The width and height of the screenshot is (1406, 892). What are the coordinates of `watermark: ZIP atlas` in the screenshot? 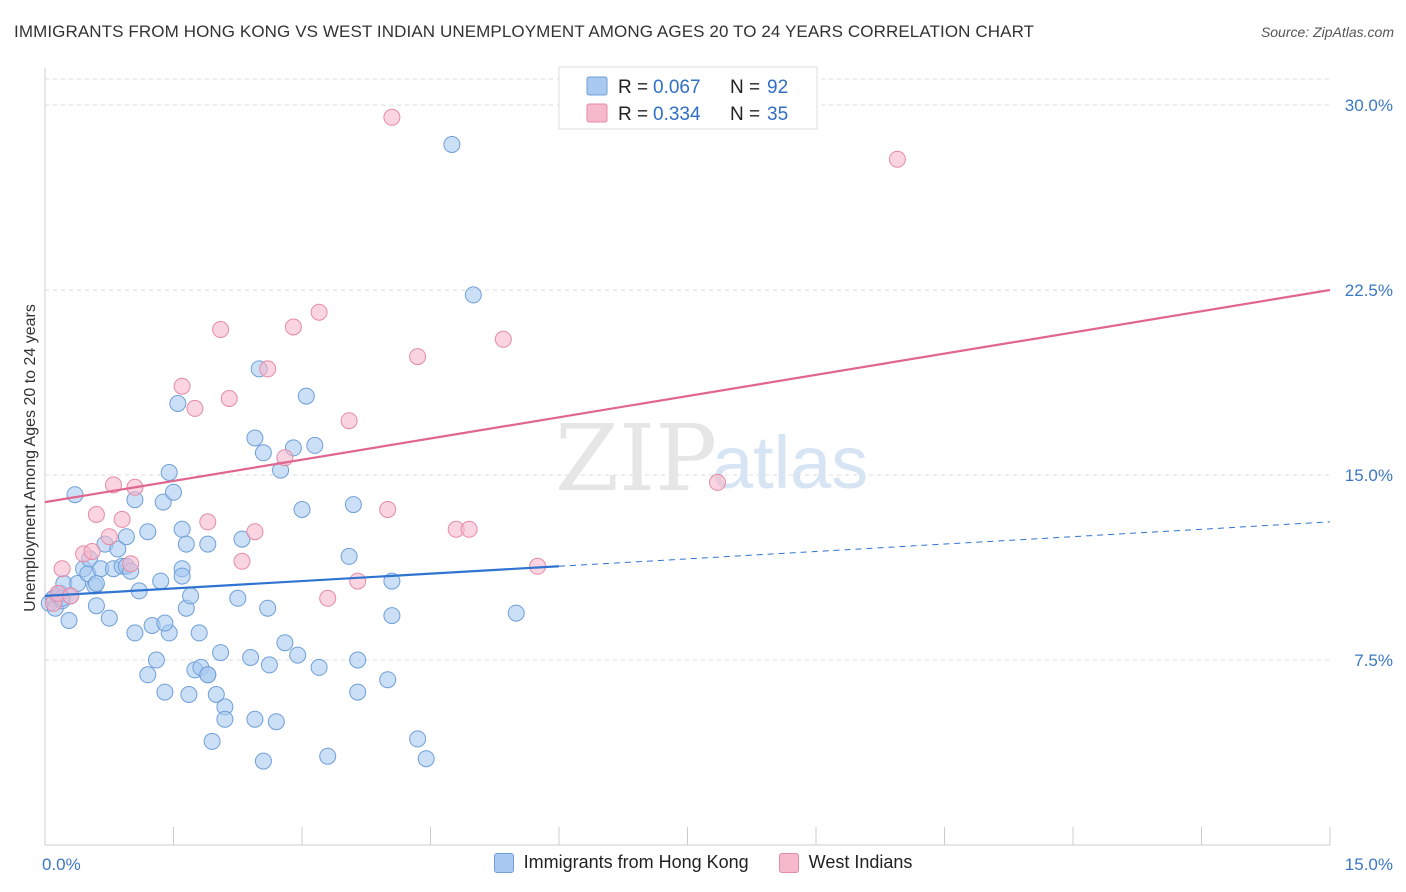 It's located at (711, 458).